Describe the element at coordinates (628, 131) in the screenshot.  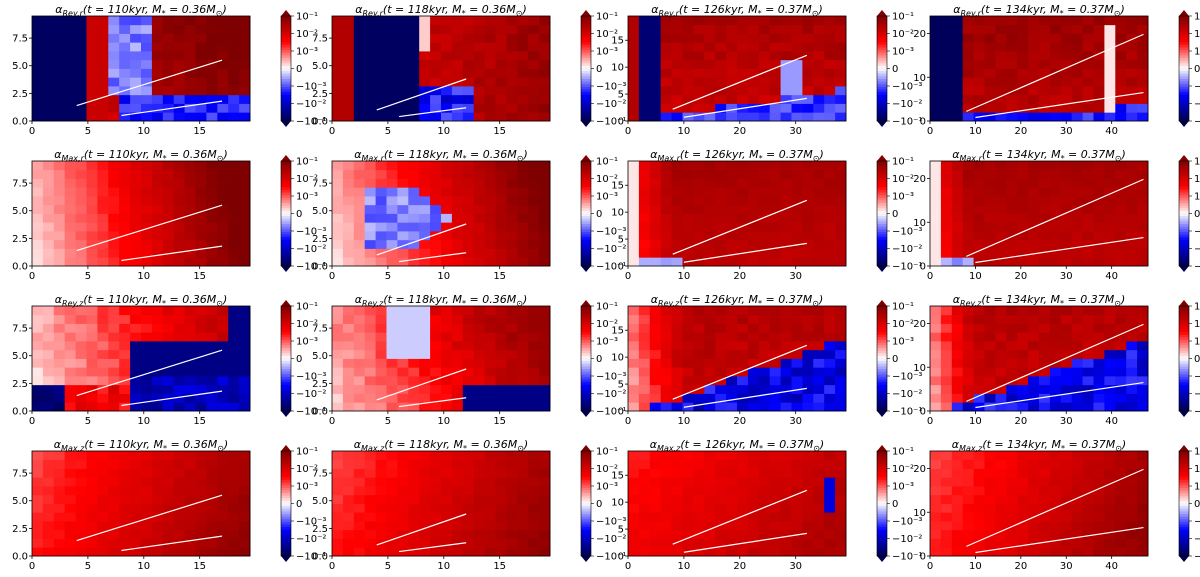
I see `x-tick-label: 0` at that location.